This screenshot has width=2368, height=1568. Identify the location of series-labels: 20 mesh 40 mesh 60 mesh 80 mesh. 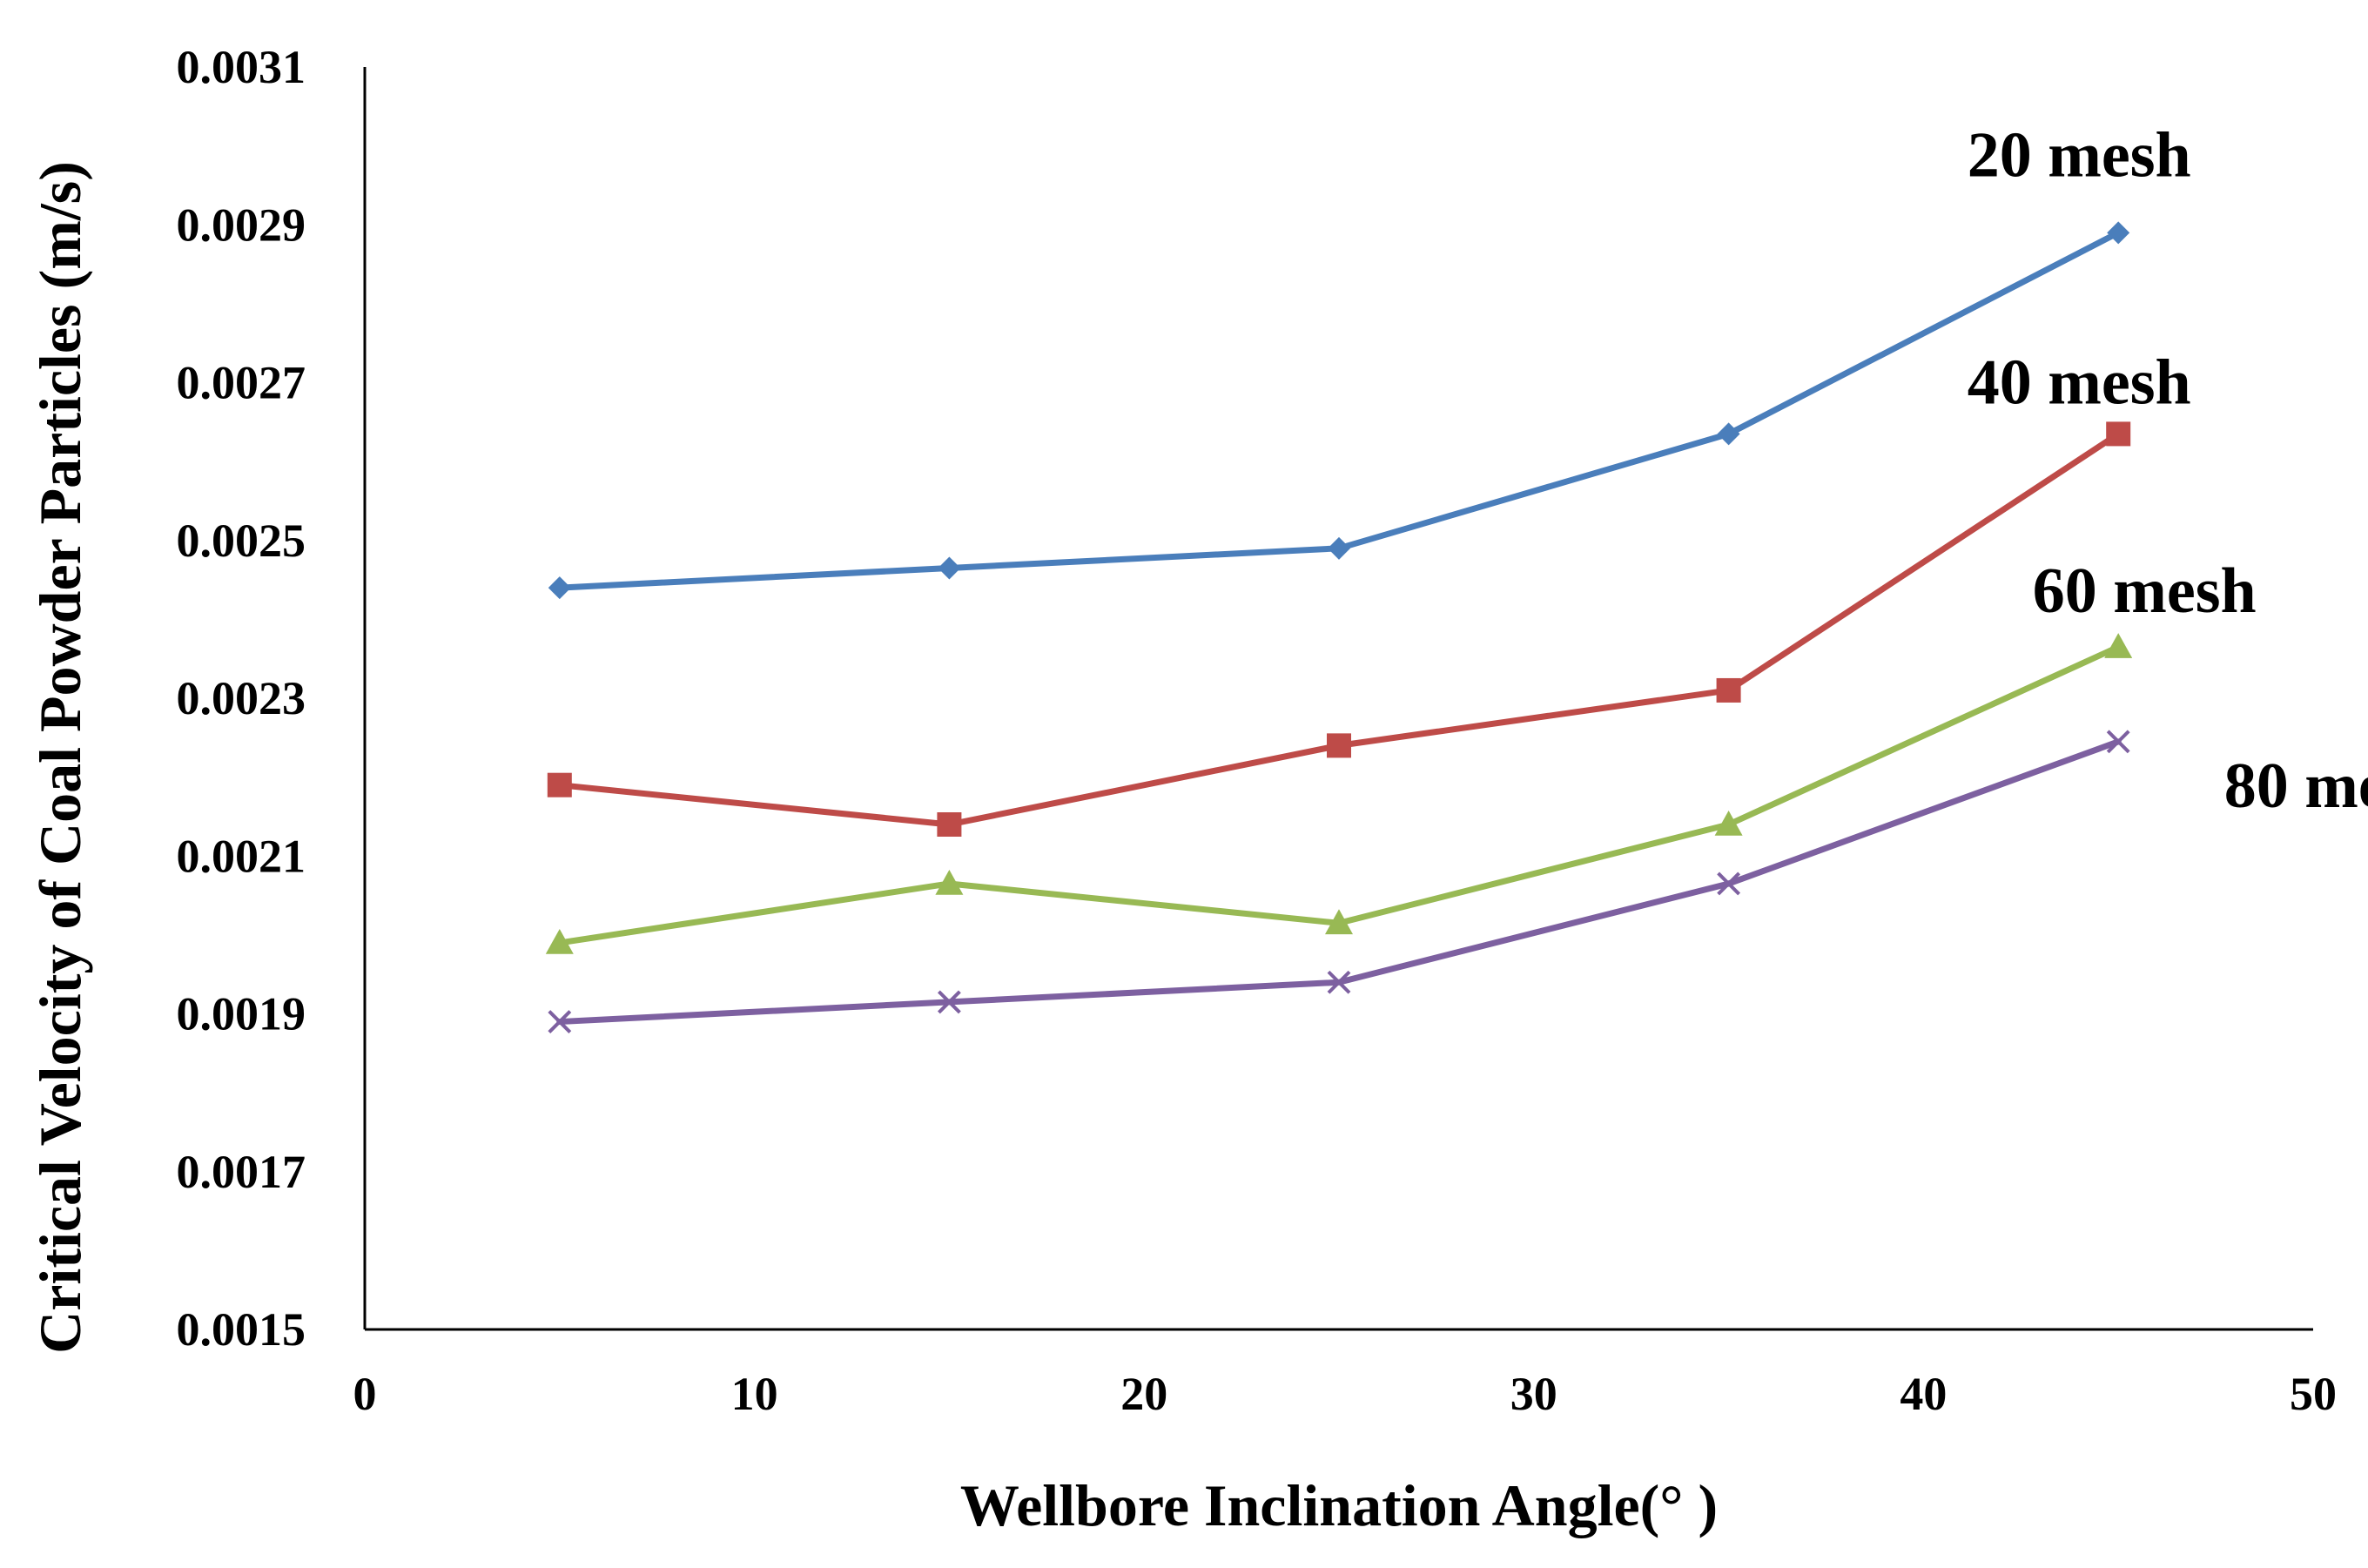
(2168, 471).